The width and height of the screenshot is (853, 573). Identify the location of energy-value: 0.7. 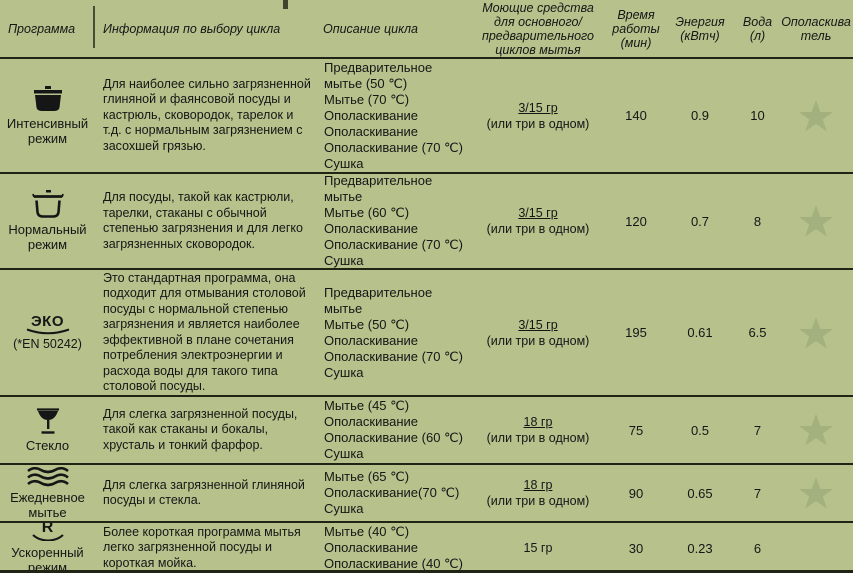
(700, 221).